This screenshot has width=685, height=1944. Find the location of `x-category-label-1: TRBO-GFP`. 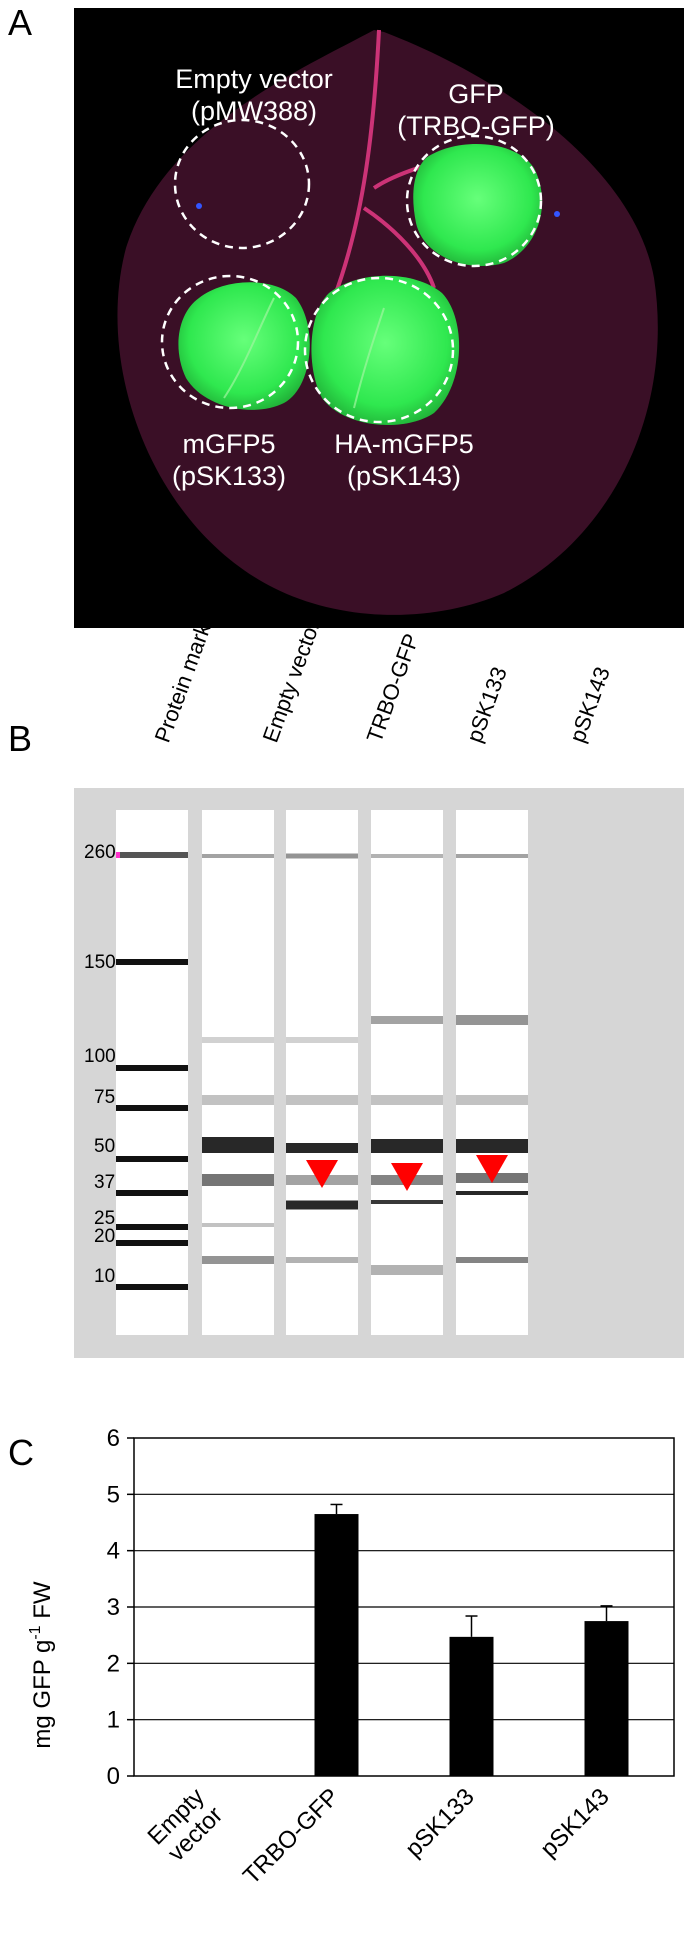

x-category-label-1: TRBO-GFP is located at coordinates (291, 1836).